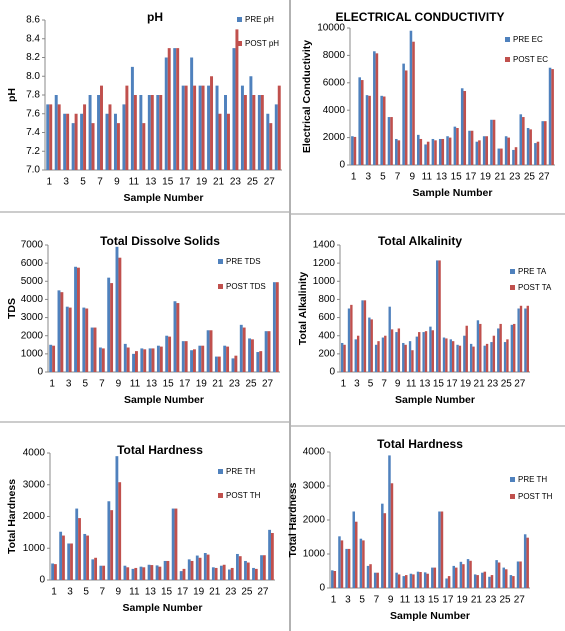 The height and width of the screenshot is (631, 565). Describe the element at coordinates (314, 452) in the screenshot. I see `y-tick-label: 4000` at that location.